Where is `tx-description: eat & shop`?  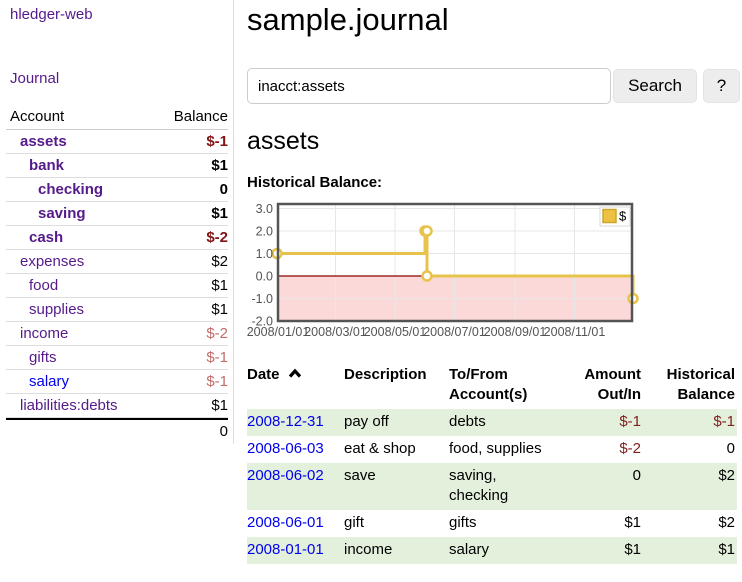 tx-description: eat & shop is located at coordinates (380, 448).